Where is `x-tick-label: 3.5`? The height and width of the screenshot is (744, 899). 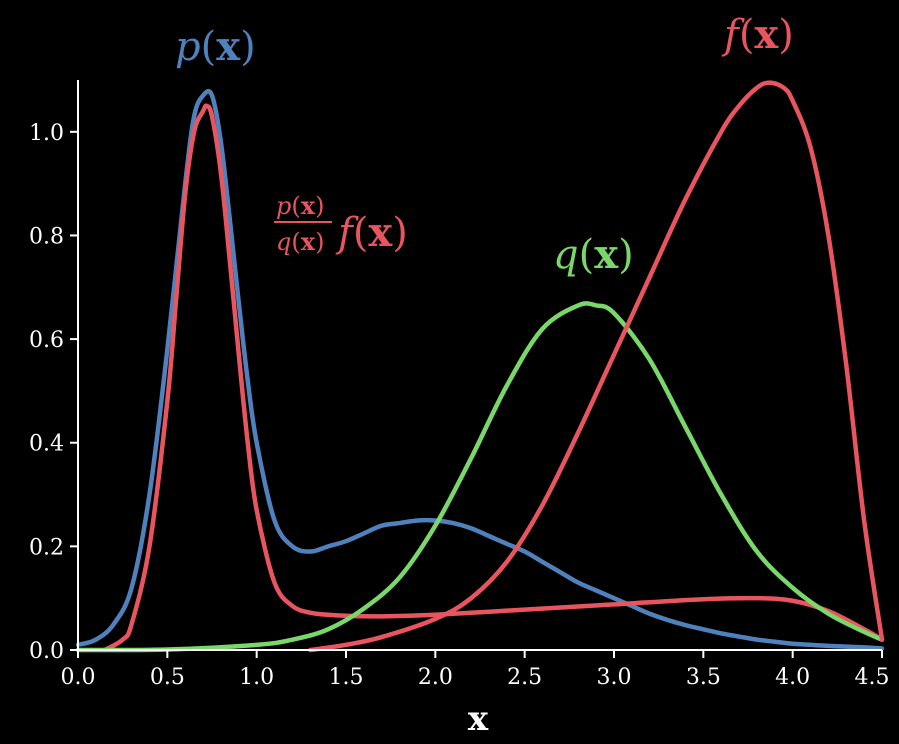 x-tick-label: 3.5 is located at coordinates (703, 677).